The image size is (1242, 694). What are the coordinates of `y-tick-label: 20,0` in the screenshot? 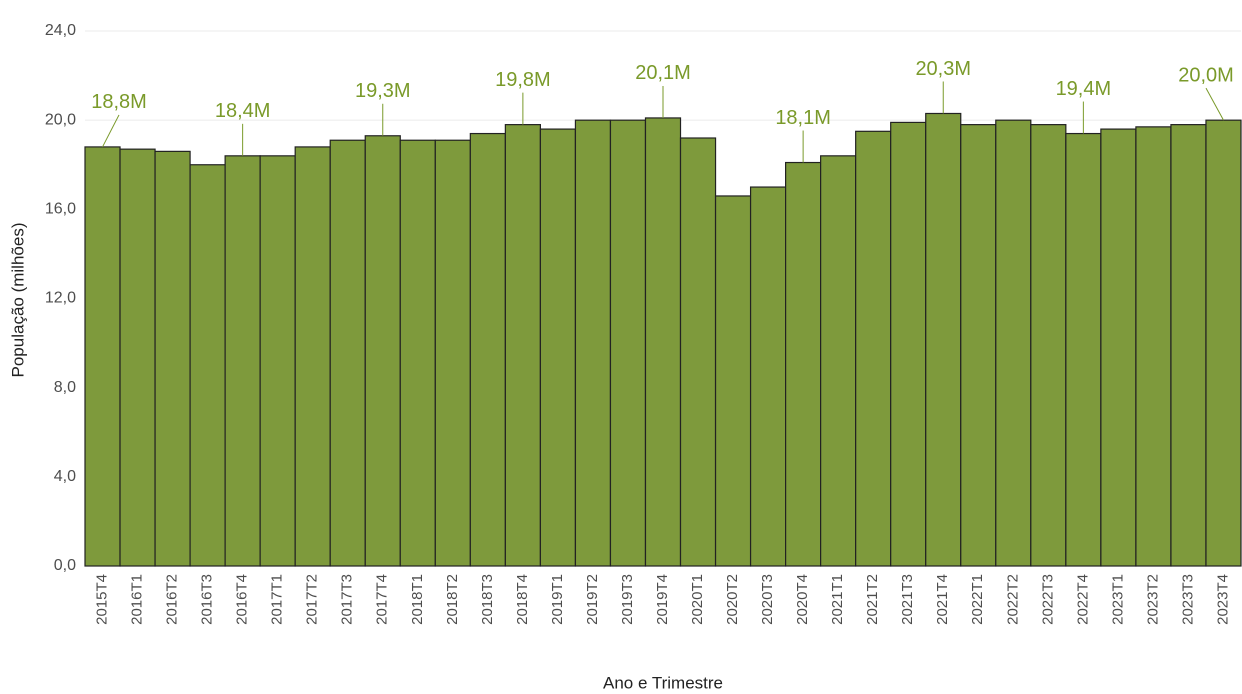 It's located at (60, 119).